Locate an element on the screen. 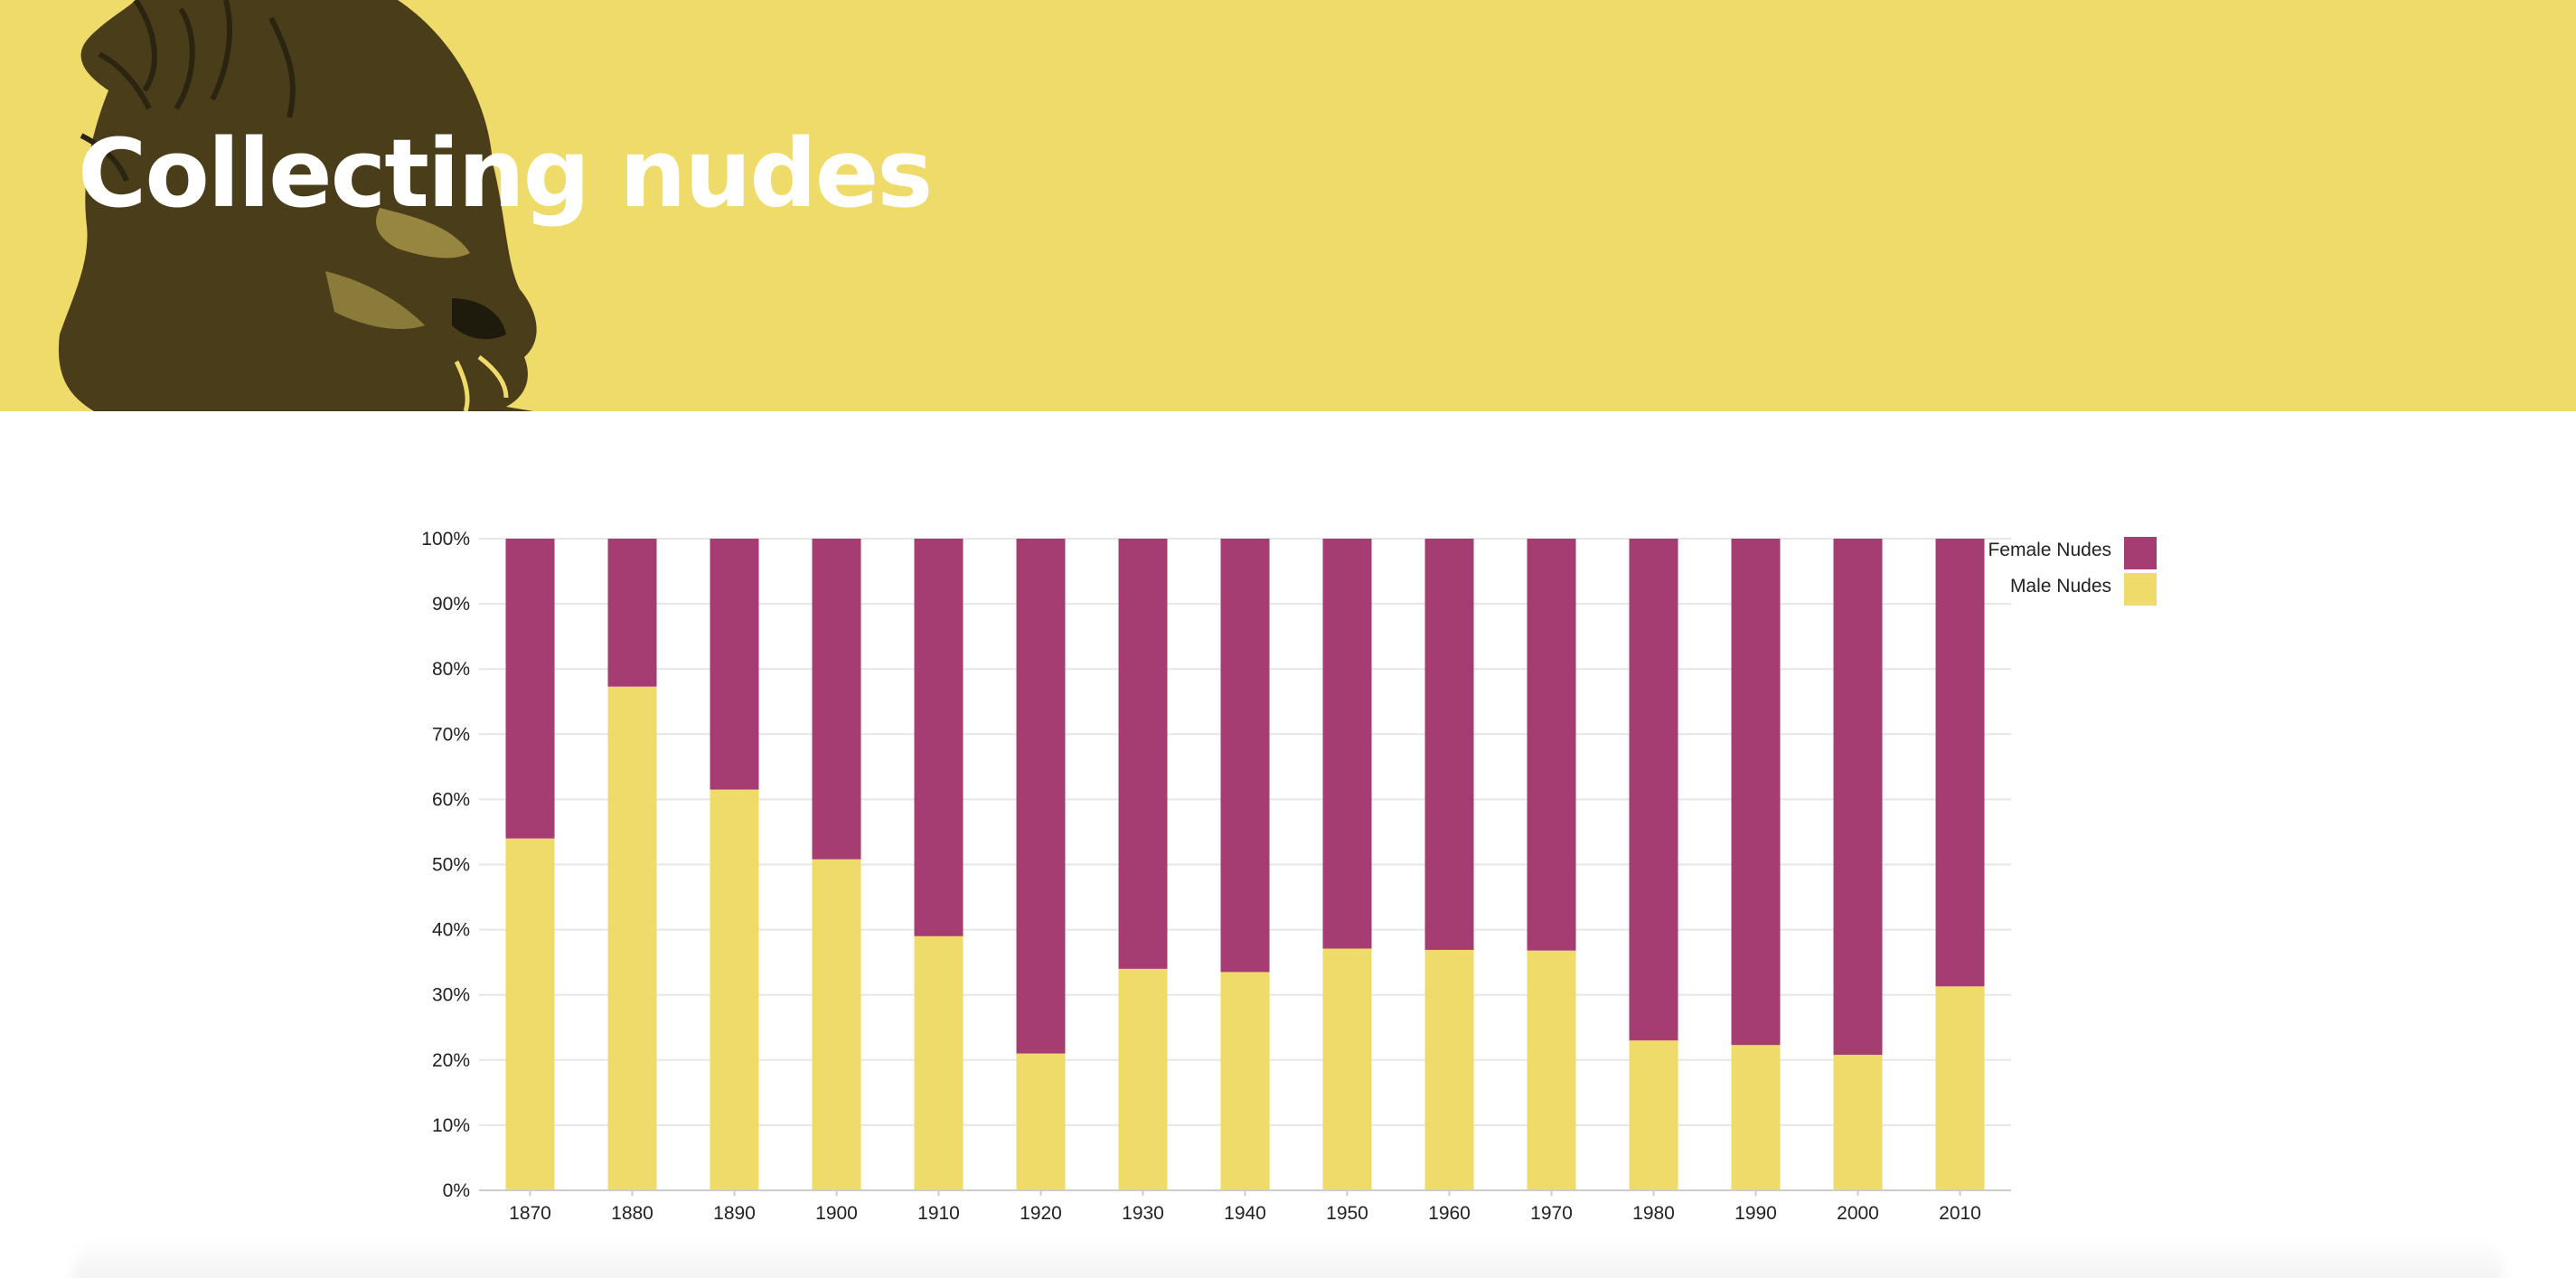 This screenshot has width=2576, height=1278. y-tick-label: 60% is located at coordinates (451, 799).